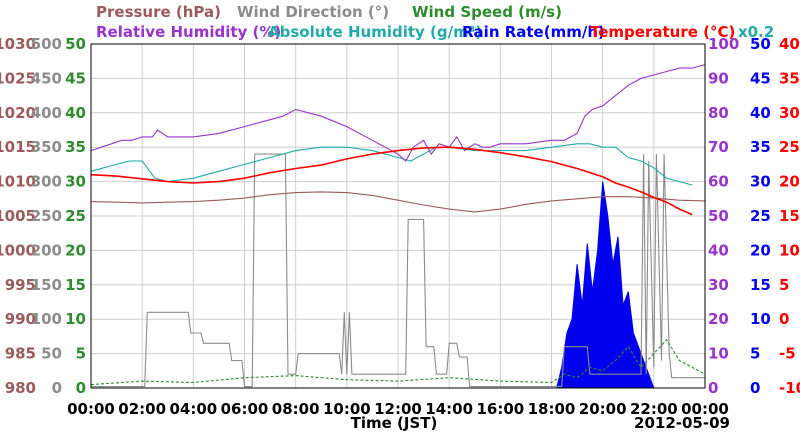 This screenshot has width=800, height=439. Describe the element at coordinates (789, 44) in the screenshot. I see `temperature-tick-label: 40` at that location.